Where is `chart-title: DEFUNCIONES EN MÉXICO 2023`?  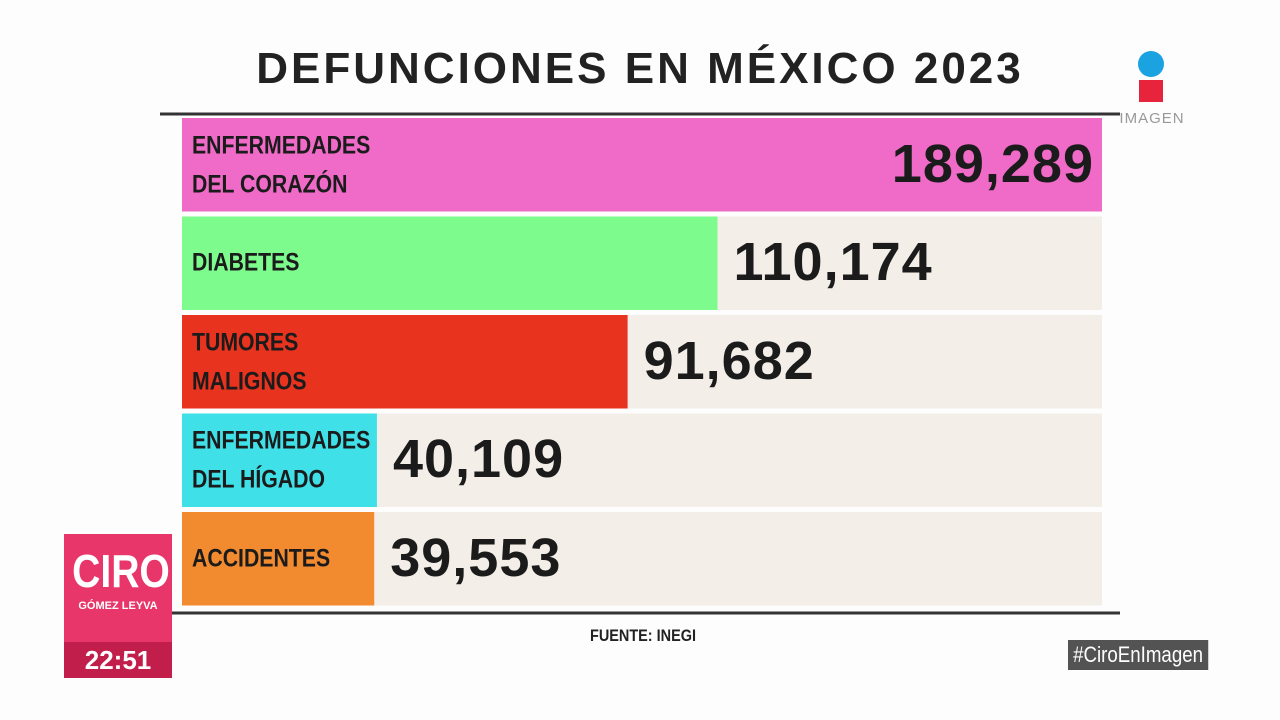 chart-title: DEFUNCIONES EN MÉXICO 2023 is located at coordinates (640, 68).